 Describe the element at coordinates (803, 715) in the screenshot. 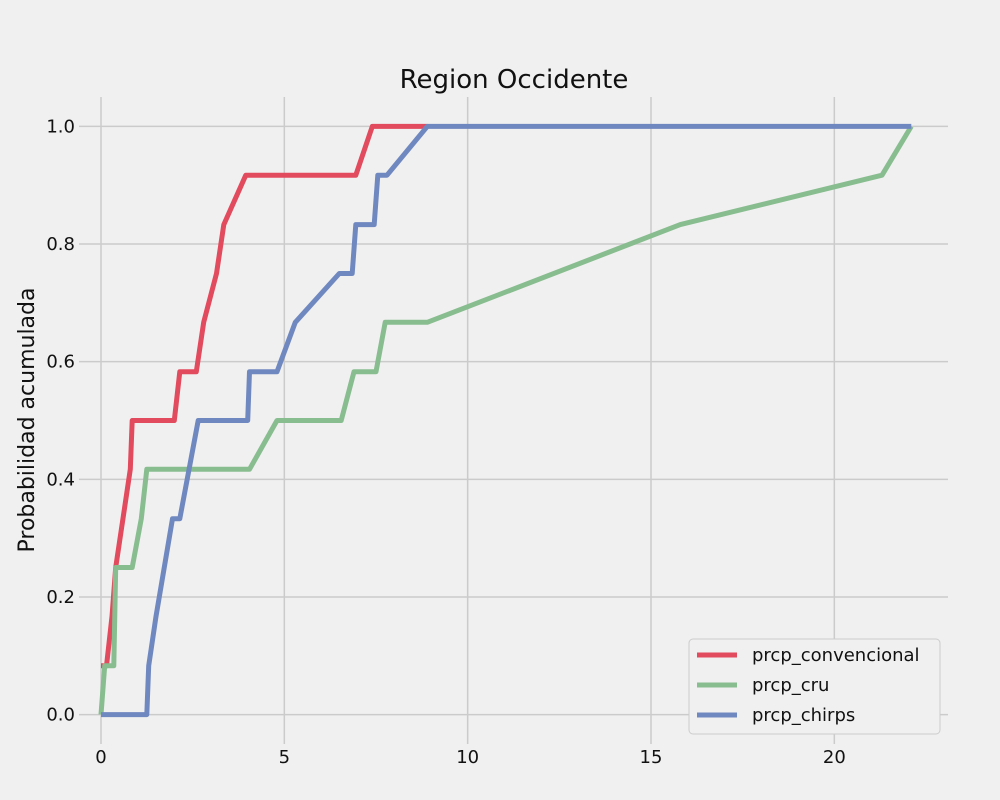

I see `legend-label: prcp_chirps` at that location.